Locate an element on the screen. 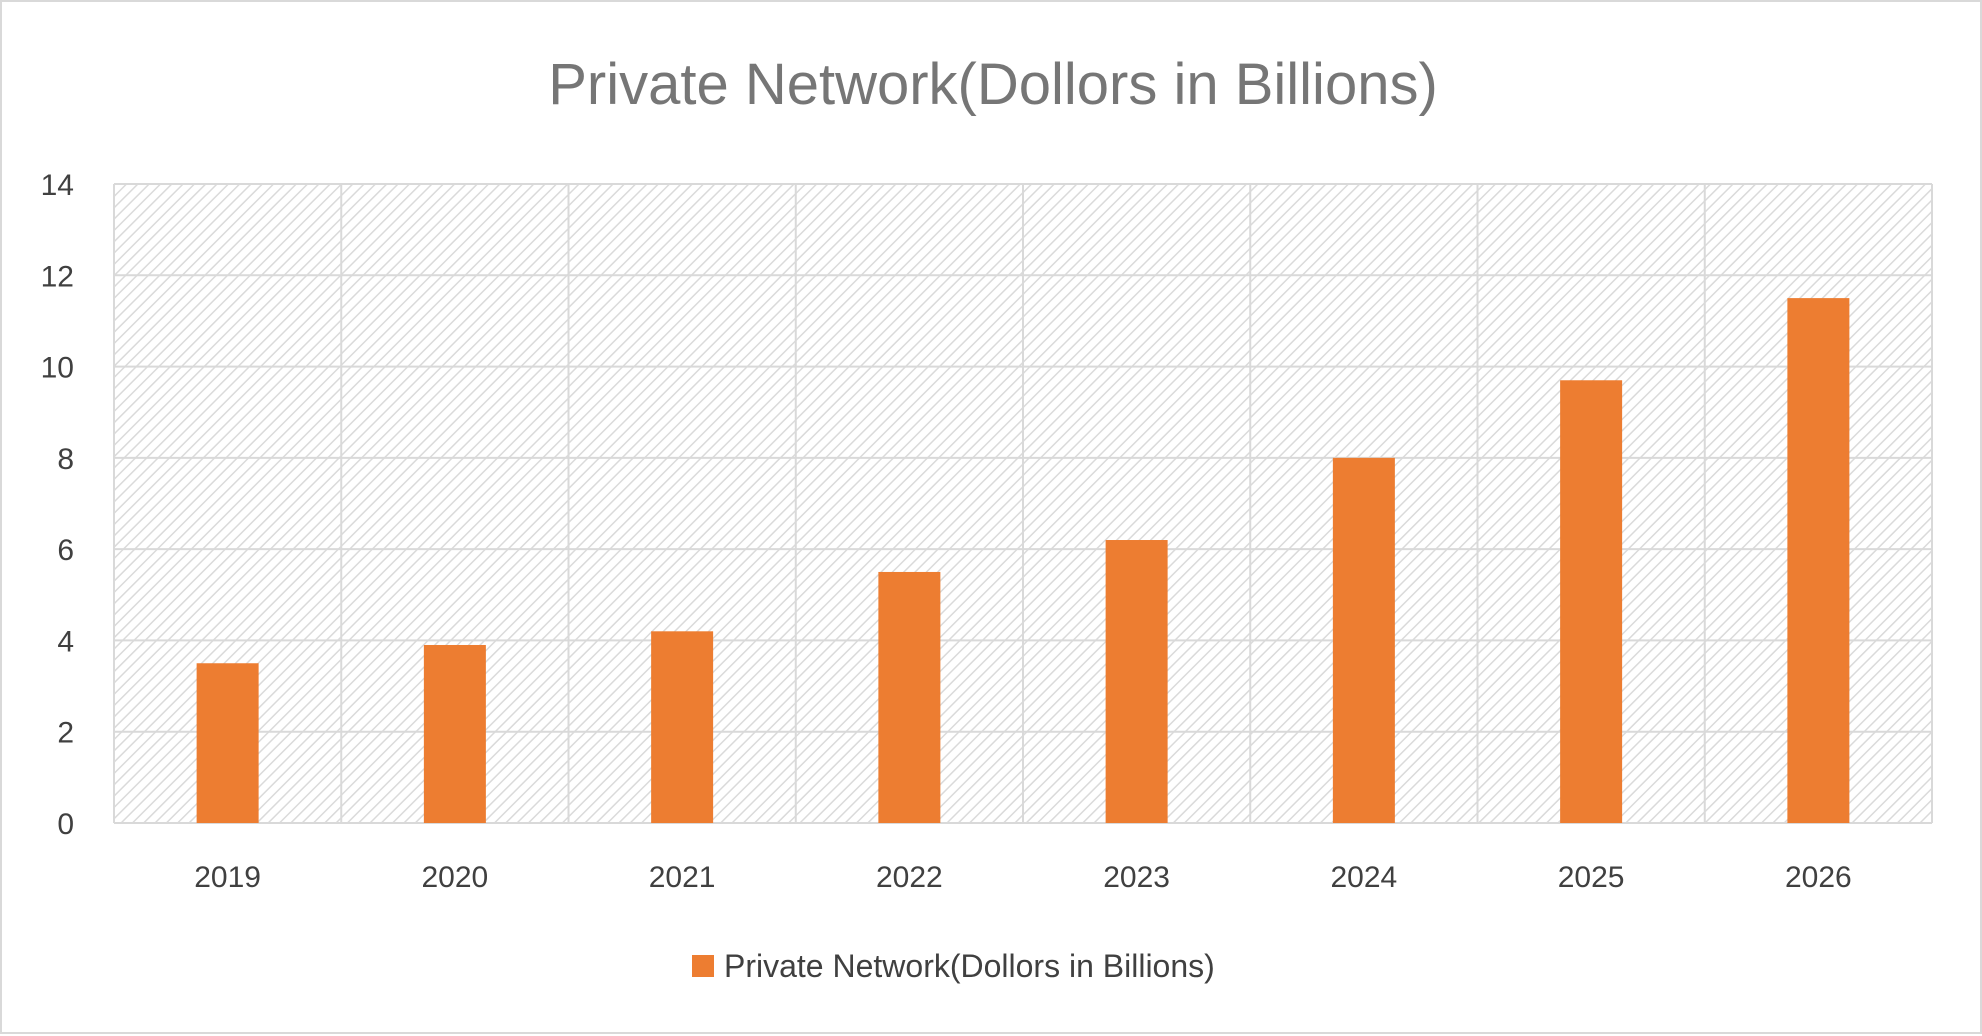 This screenshot has height=1036, width=1982. y-axis-ticks: 0 2 4 6 8 10 12 14 is located at coordinates (57, 505).